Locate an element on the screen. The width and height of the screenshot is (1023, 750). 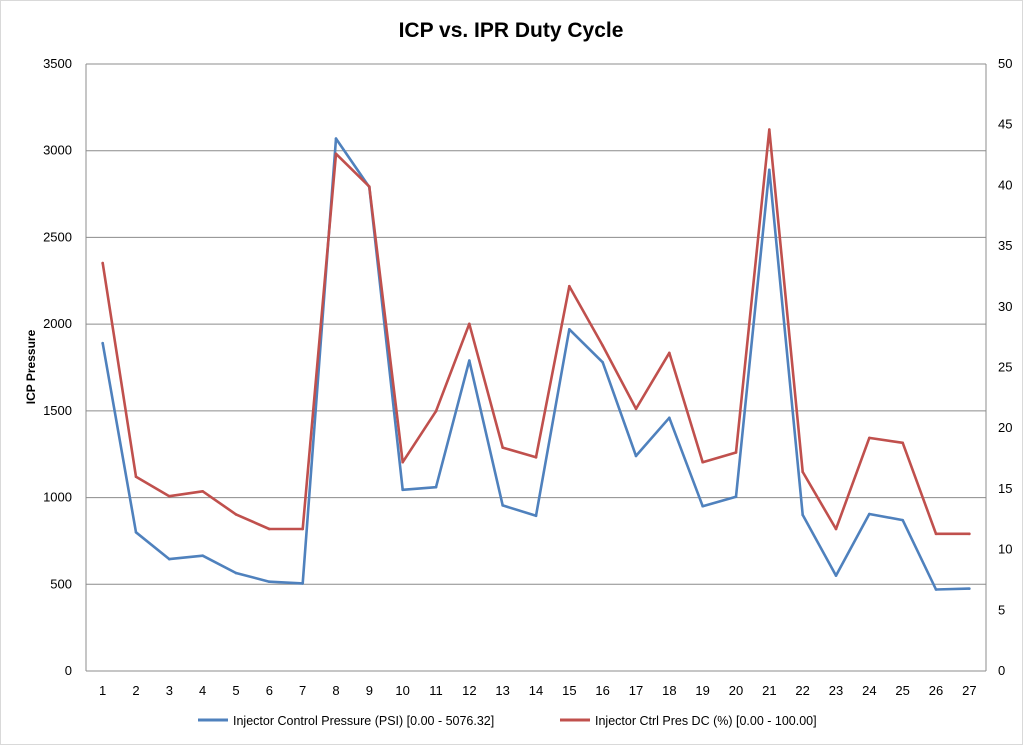
x-tick-label: 14 is located at coordinates (536, 690).